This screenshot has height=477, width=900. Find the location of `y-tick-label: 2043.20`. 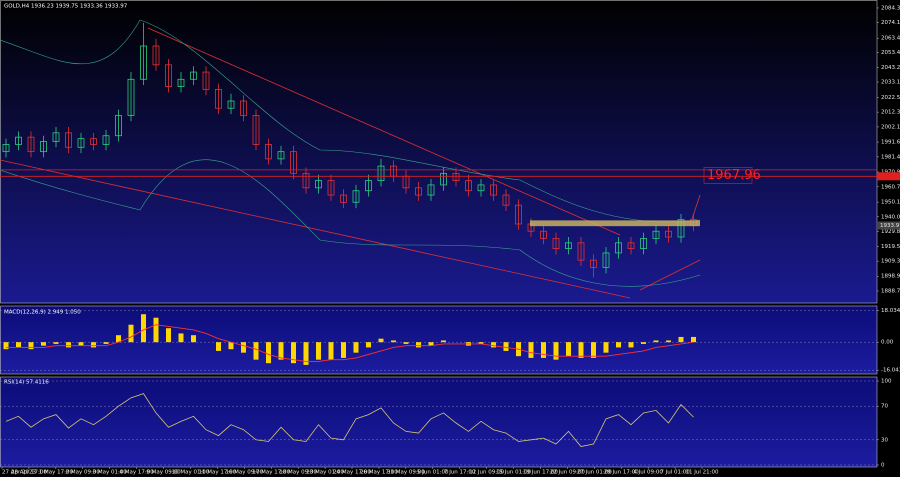

y-tick-label: 2043.20 is located at coordinates (890, 68).